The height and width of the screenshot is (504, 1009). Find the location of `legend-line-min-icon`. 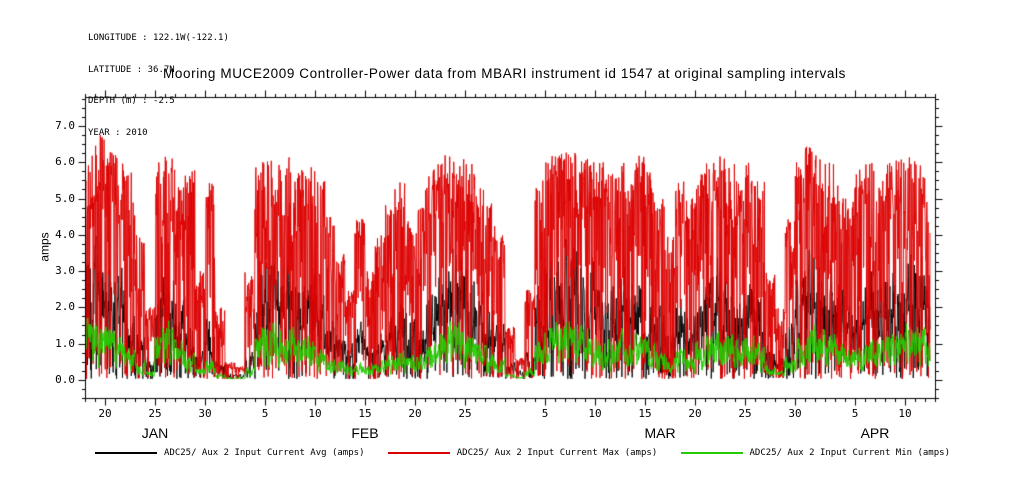

legend-line-min-icon is located at coordinates (711, 453).